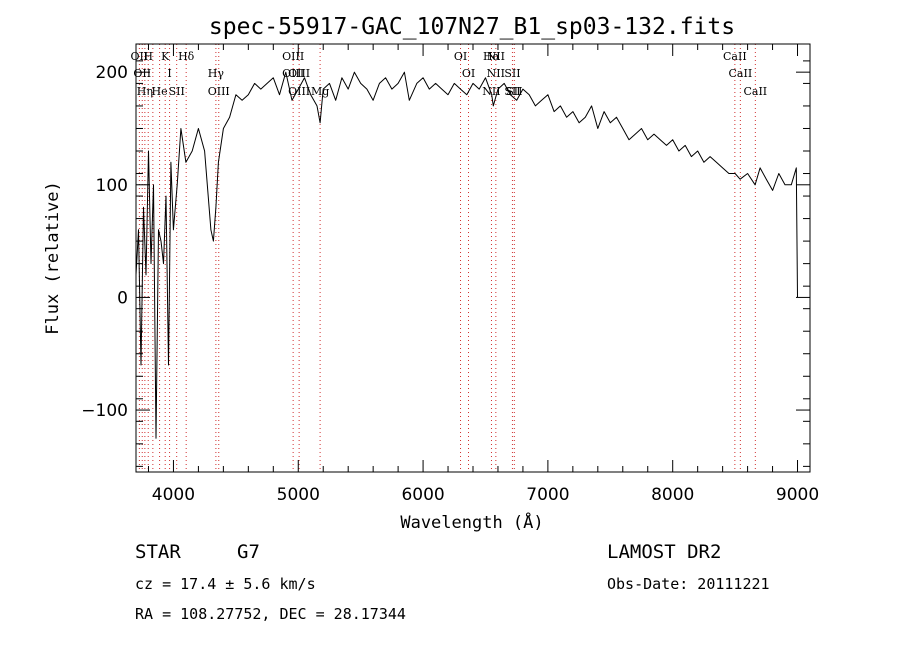 Image resolution: width=900 pixels, height=650 pixels. What do you see at coordinates (492, 56) in the screenshot?
I see `line-marker-label: Hα` at bounding box center [492, 56].